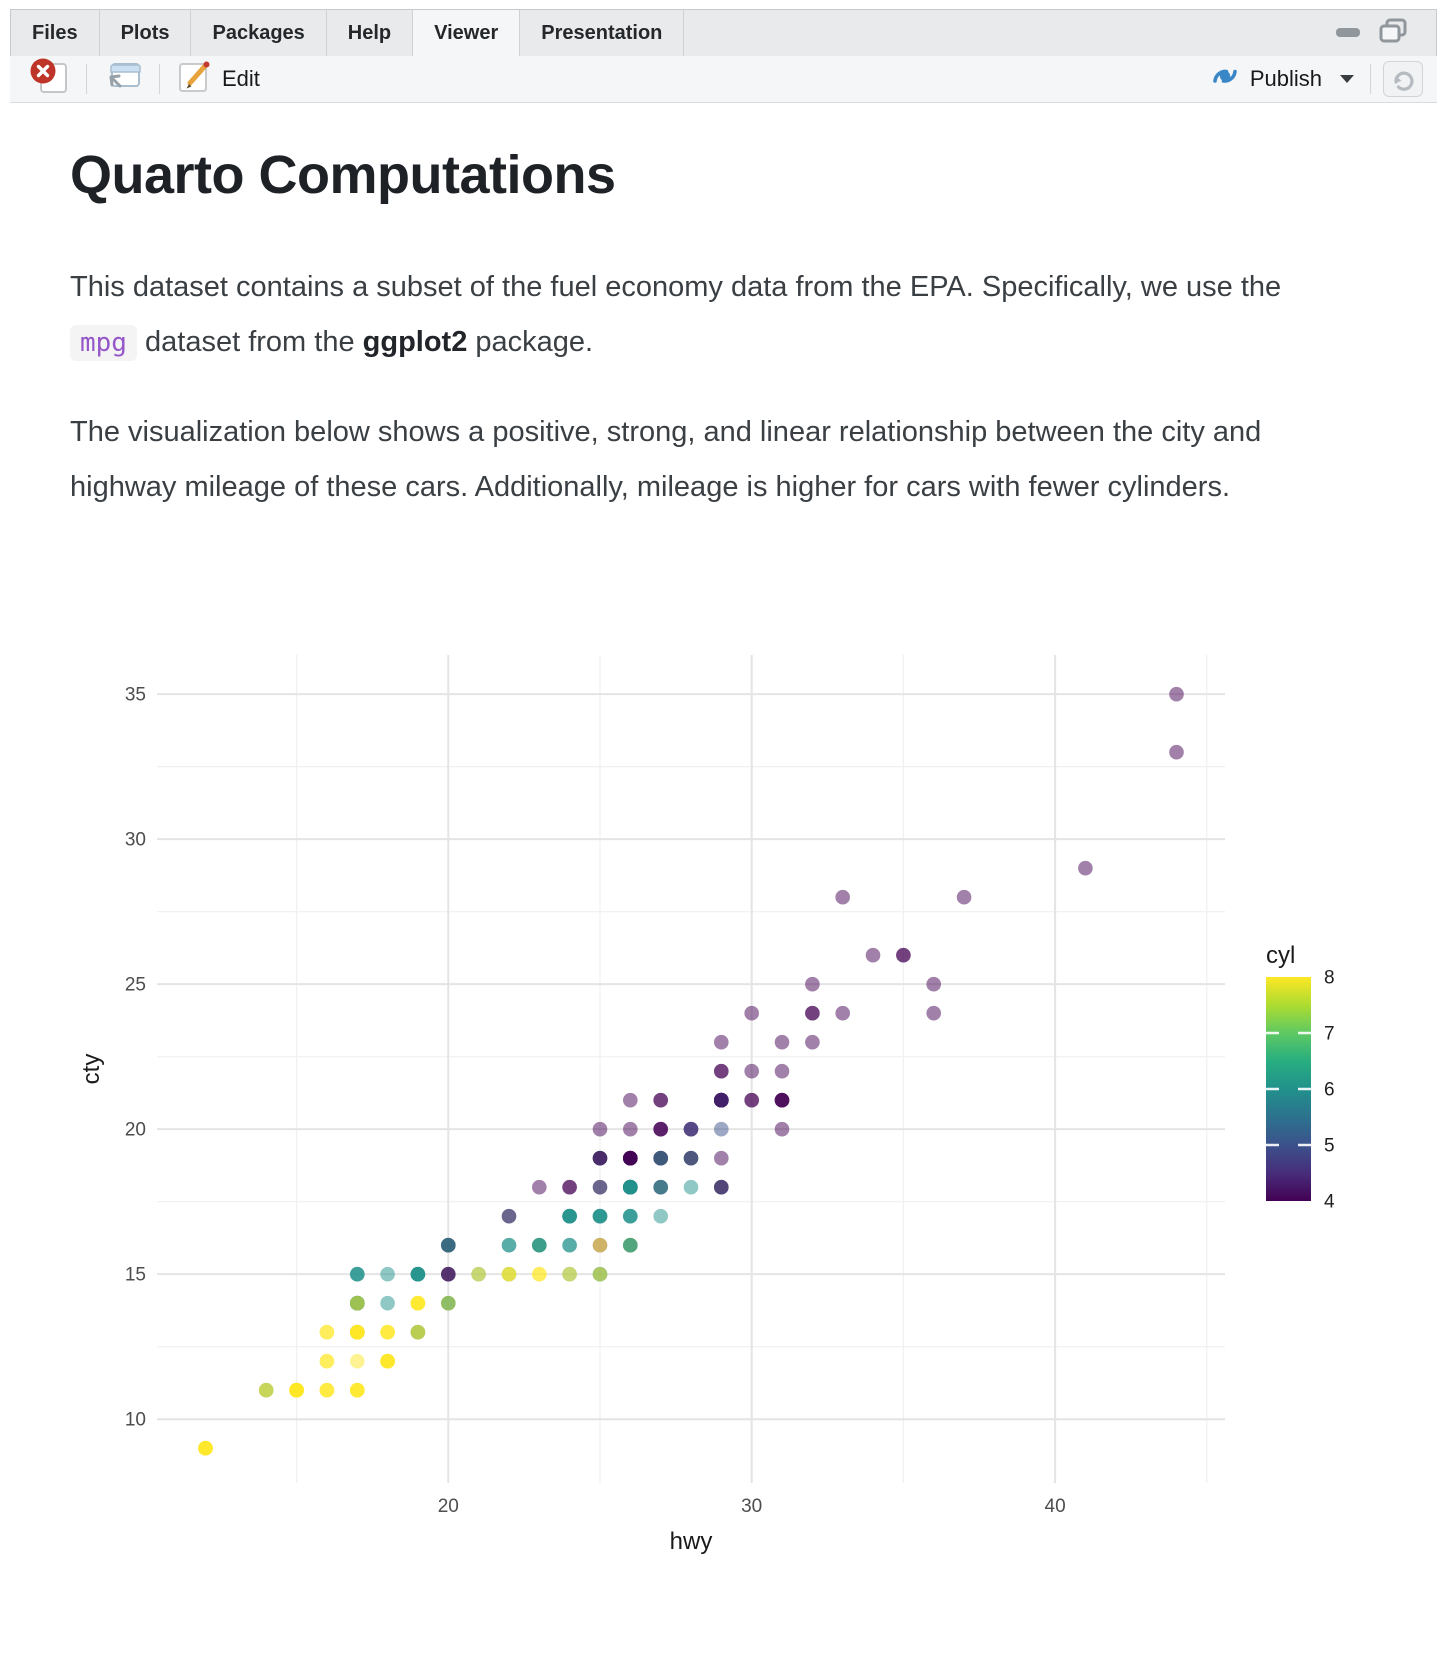 The height and width of the screenshot is (1668, 1447). Describe the element at coordinates (1281, 79) in the screenshot. I see `publish-button: Publish` at that location.